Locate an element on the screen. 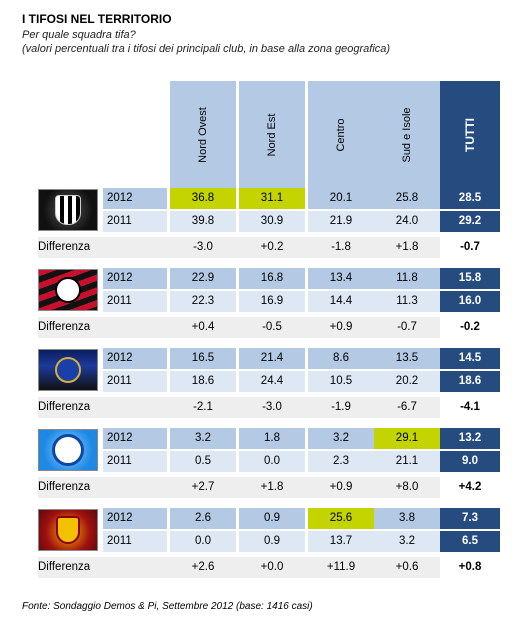 The height and width of the screenshot is (624, 526). value-cell: 13.7 is located at coordinates (341, 541).